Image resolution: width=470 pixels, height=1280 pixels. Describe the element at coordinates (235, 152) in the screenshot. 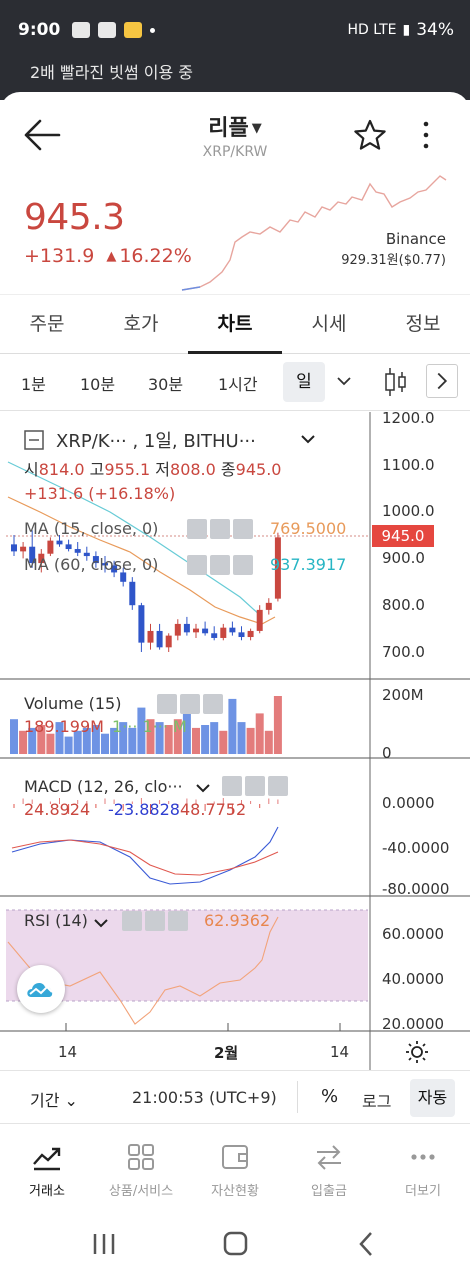

I see `market-pair: XRP/KRW` at that location.